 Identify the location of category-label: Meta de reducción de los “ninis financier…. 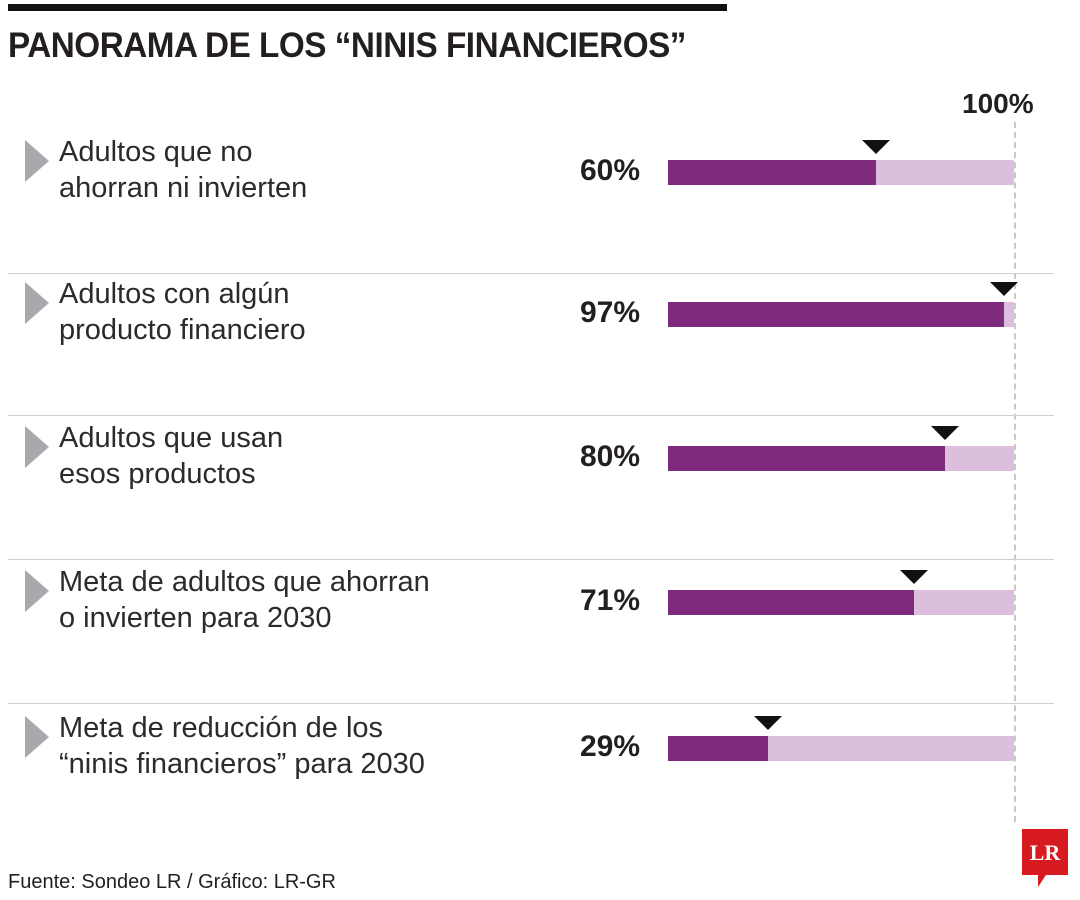
(242, 746).